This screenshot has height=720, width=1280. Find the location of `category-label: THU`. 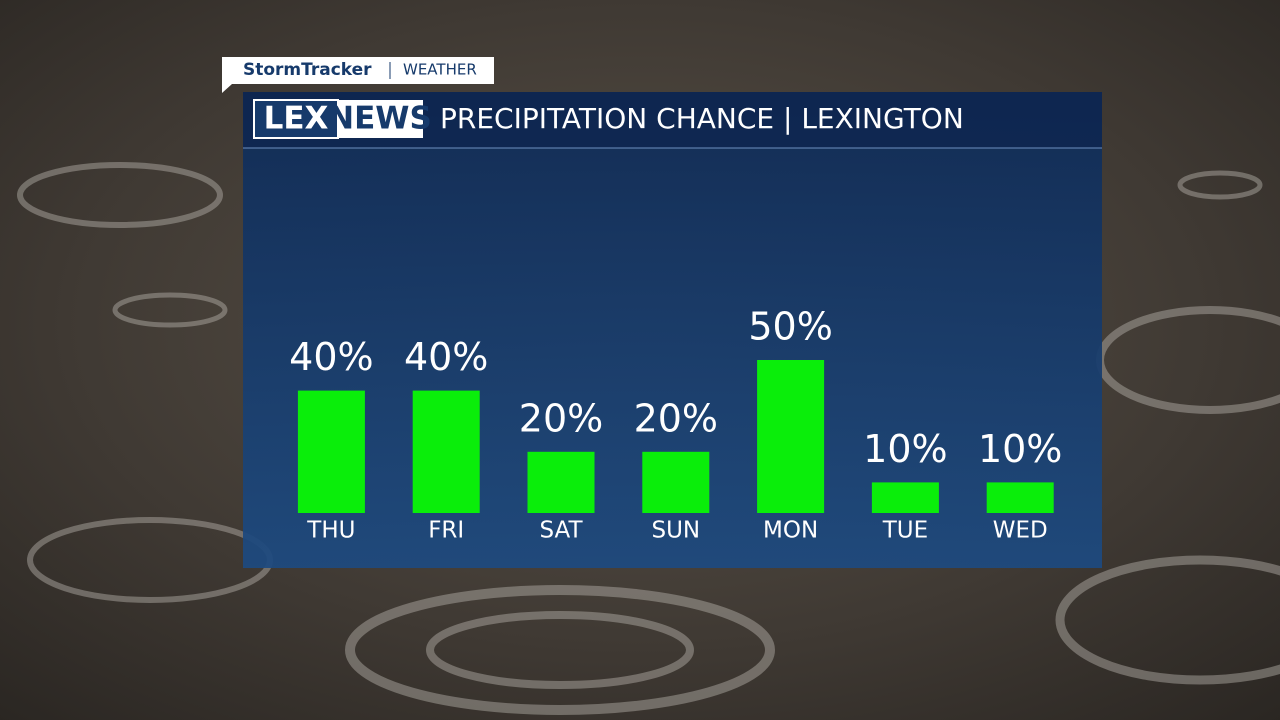

category-label: THU is located at coordinates (330, 531).